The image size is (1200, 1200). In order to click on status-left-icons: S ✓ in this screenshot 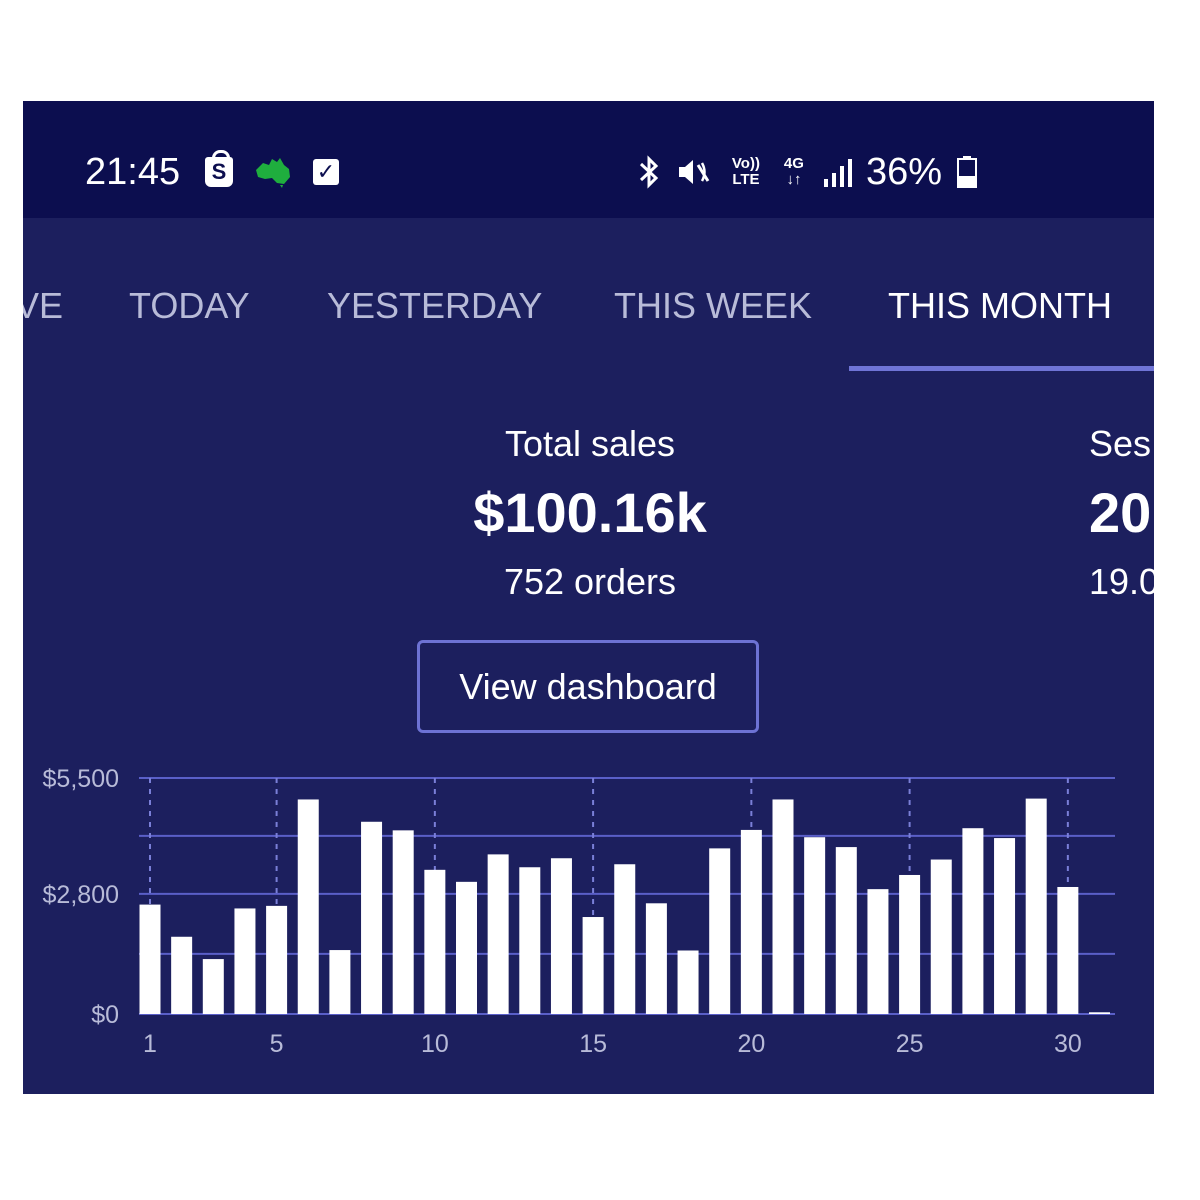, I will do `click(272, 171)`.